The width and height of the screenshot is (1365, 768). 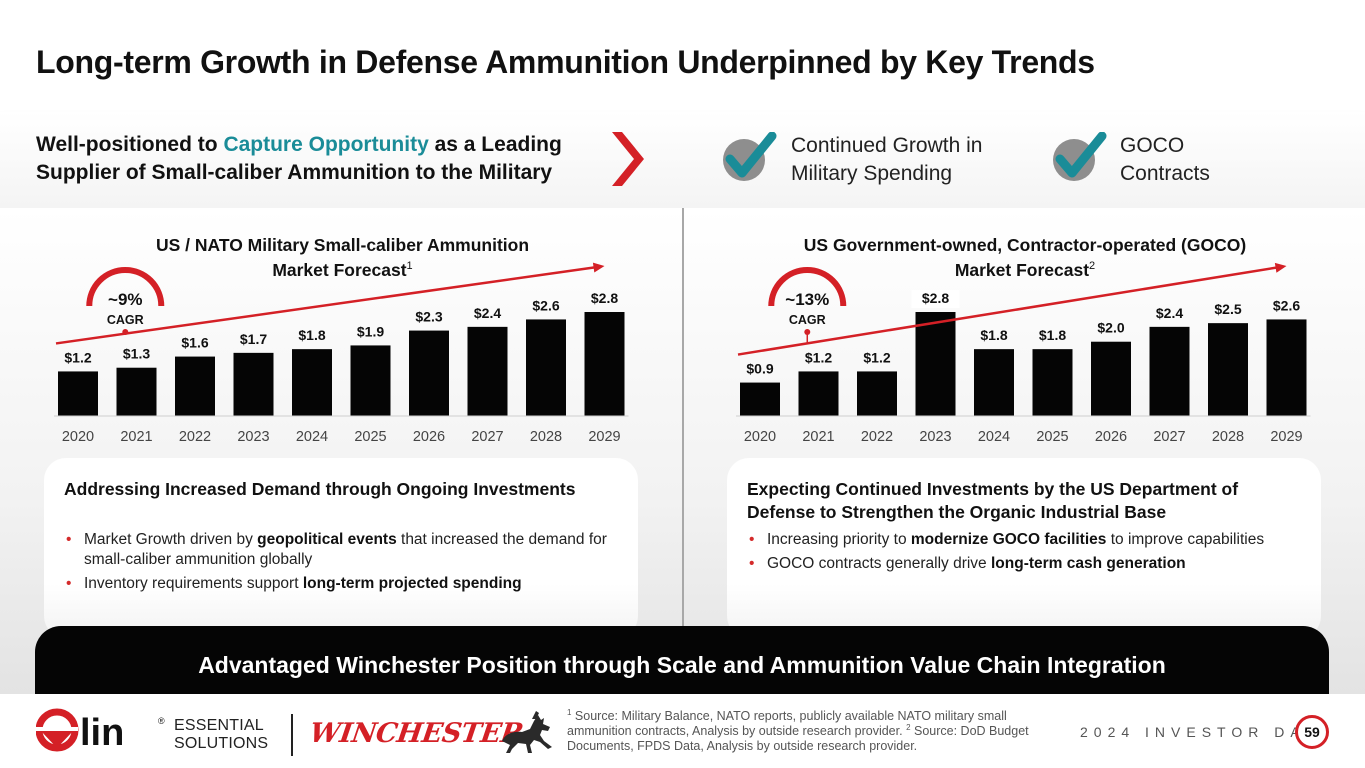 I want to click on key-trends-band, so click(x=682, y=160).